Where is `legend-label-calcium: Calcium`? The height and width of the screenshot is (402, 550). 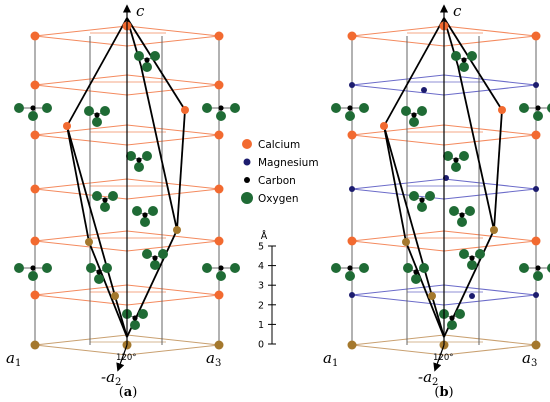 legend-label-calcium: Calcium is located at coordinates (279, 145).